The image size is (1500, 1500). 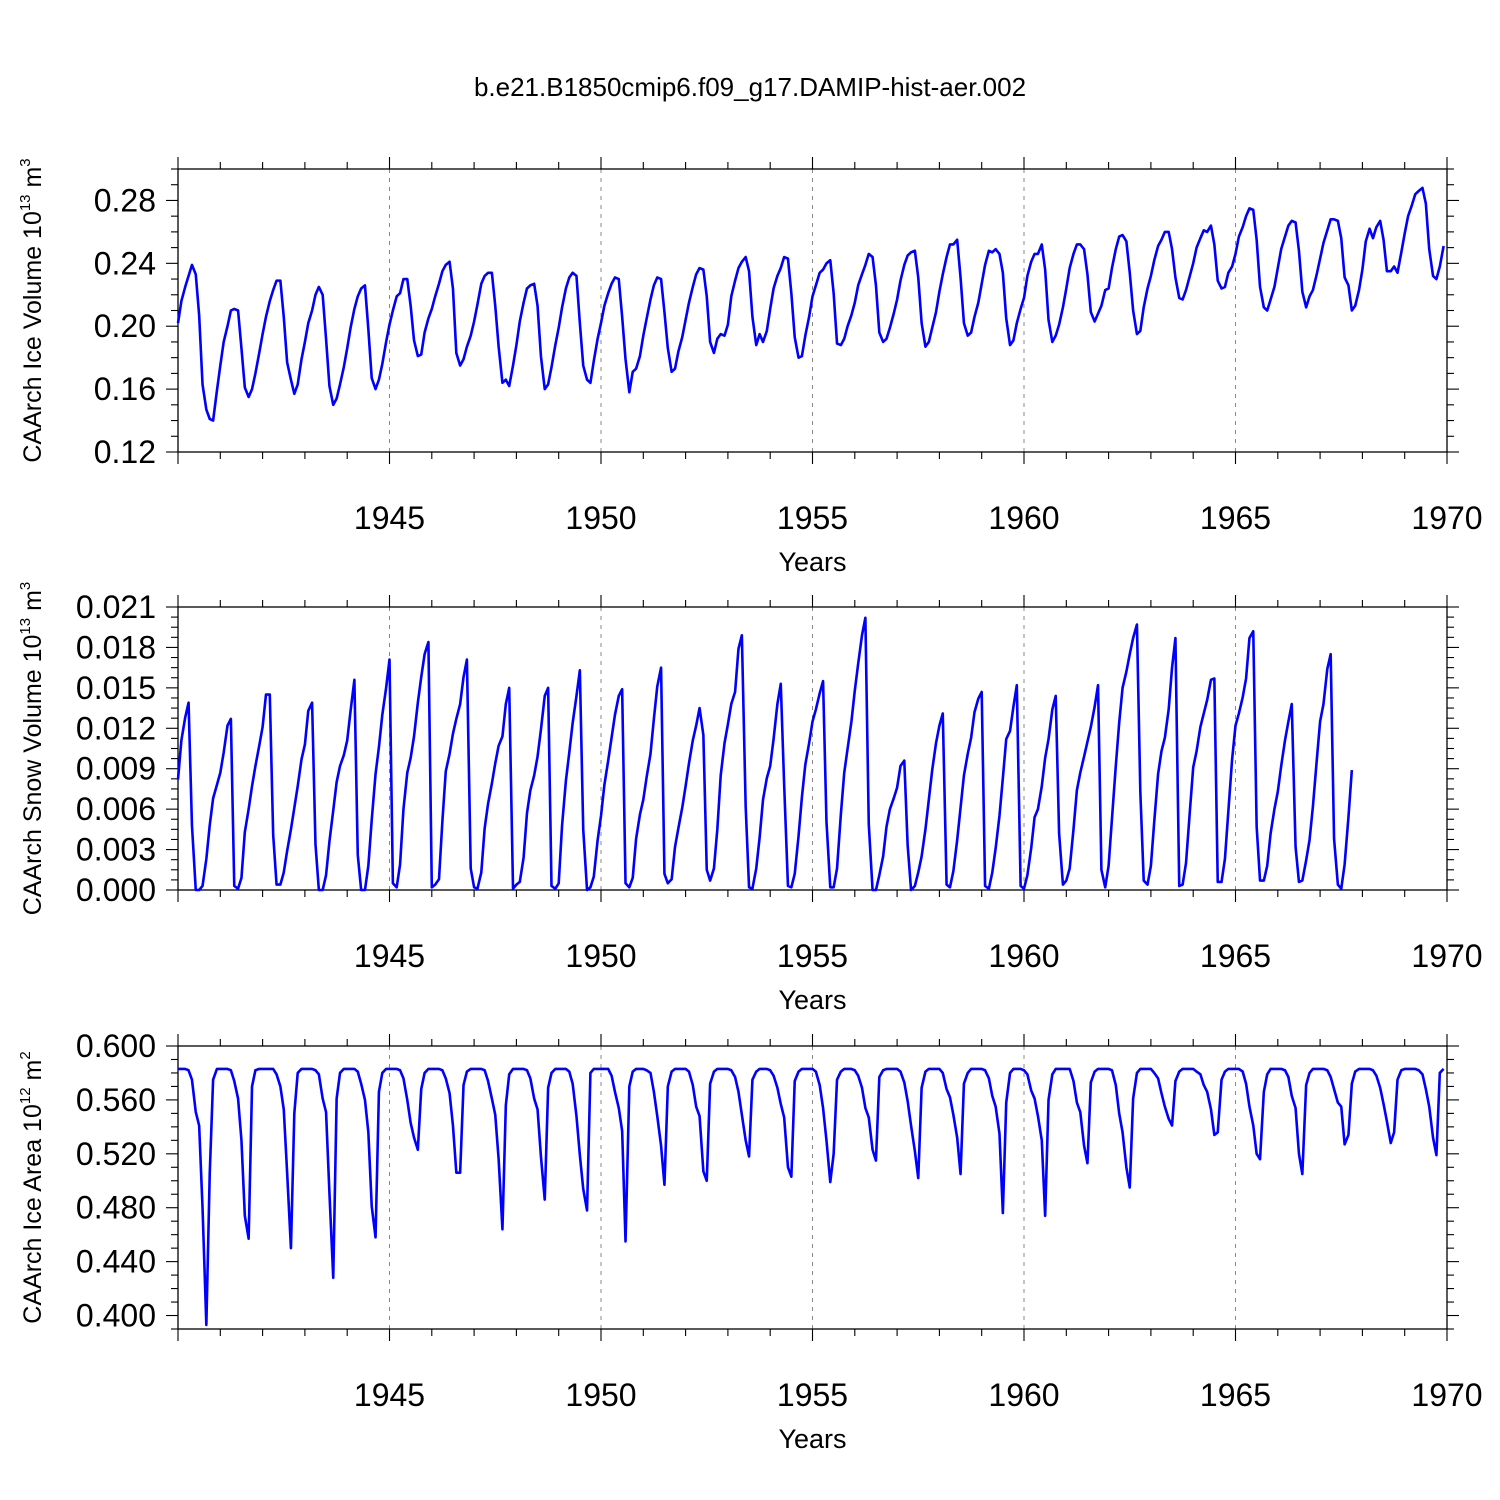 What do you see at coordinates (812, 1000) in the screenshot?
I see `charts-snow-volume-xlabel: Years` at bounding box center [812, 1000].